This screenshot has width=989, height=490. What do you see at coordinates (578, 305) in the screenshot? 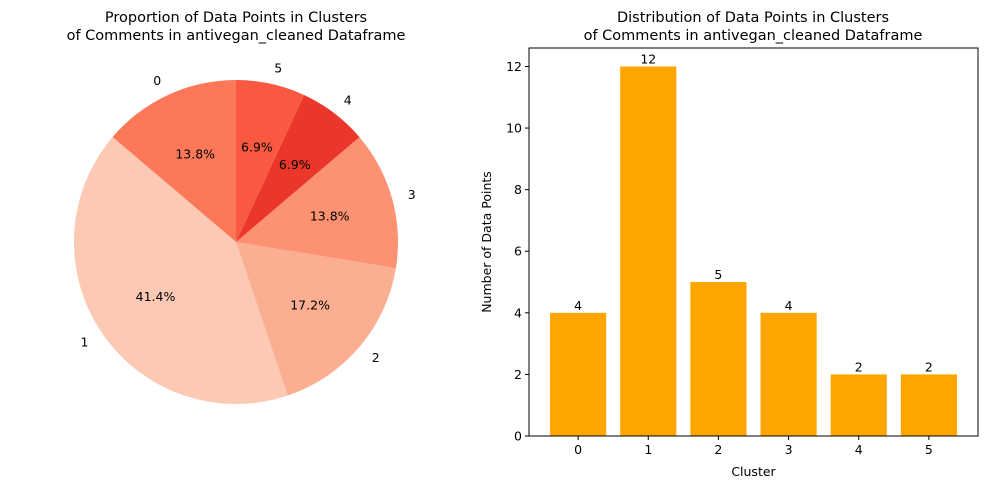
I see `bar-value-label-0: 4` at bounding box center [578, 305].